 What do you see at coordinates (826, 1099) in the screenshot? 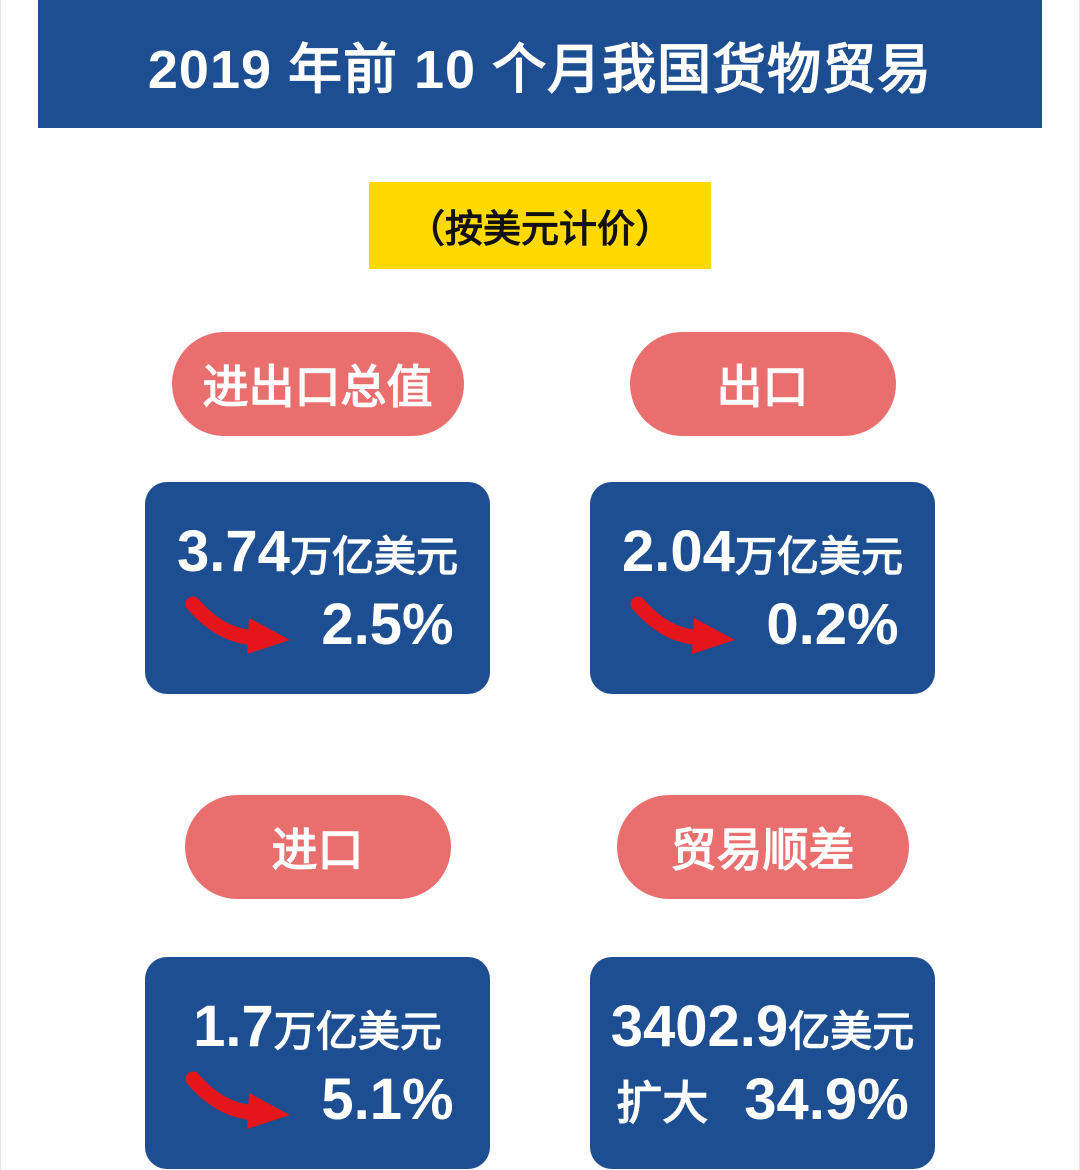
I see `change-percent: 34.9%` at bounding box center [826, 1099].